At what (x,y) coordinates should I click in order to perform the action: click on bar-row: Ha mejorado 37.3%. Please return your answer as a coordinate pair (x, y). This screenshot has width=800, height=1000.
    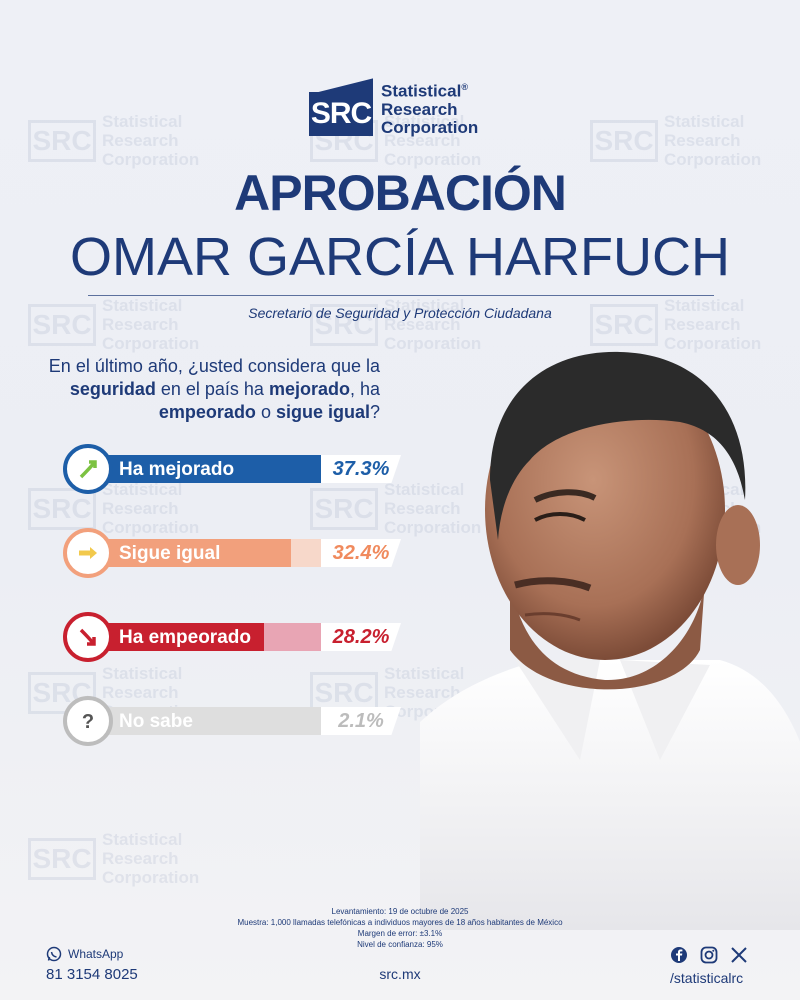
    Looking at the image, I should click on (233, 469).